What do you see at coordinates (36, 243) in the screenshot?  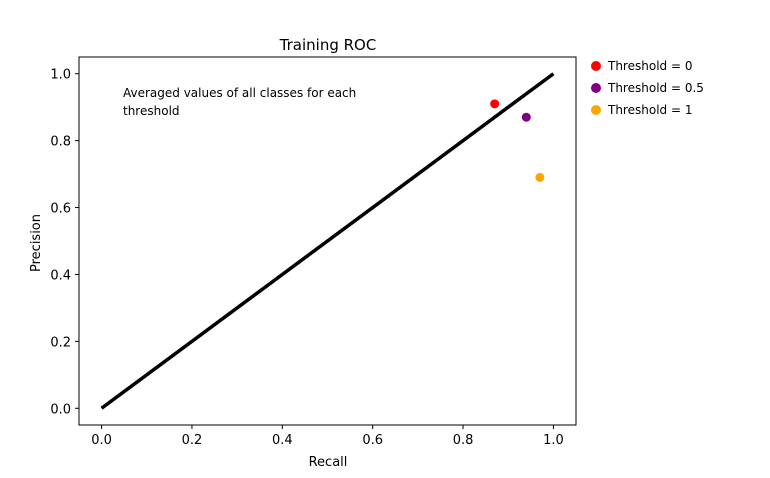 I see `y-axis-label: Precision` at bounding box center [36, 243].